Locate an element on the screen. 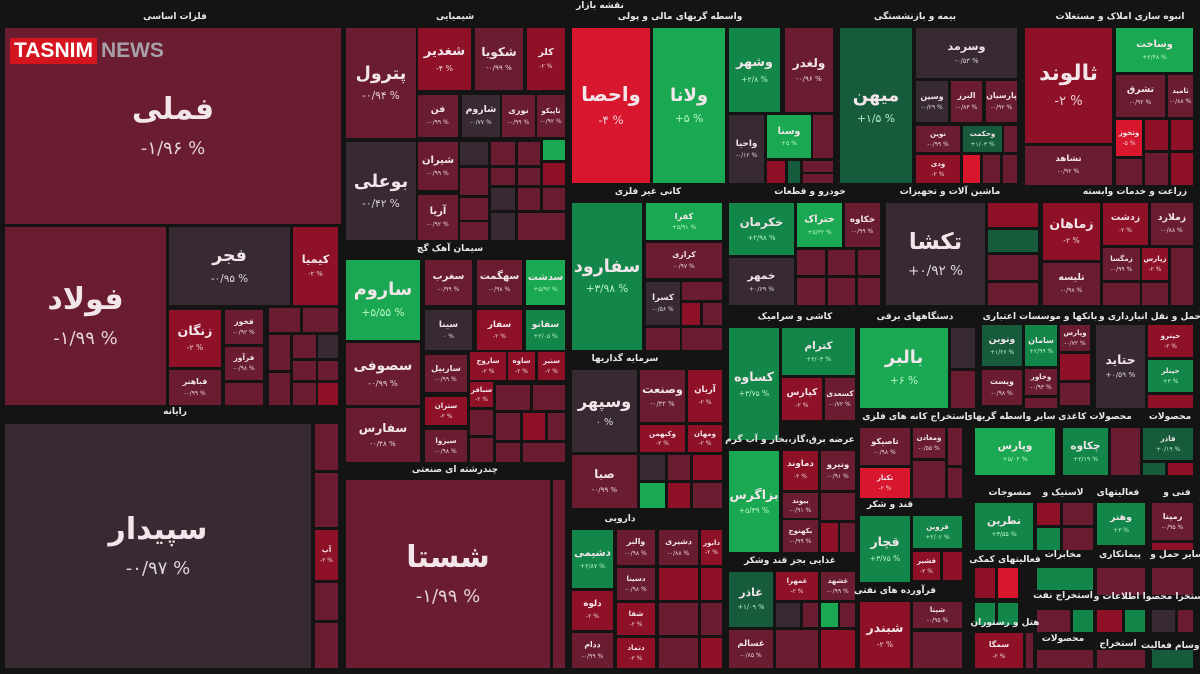 Image resolution: width=1200 pixels, height=674 pixels. stock-tile: وهنر +۳ % is located at coordinates (1121, 524).